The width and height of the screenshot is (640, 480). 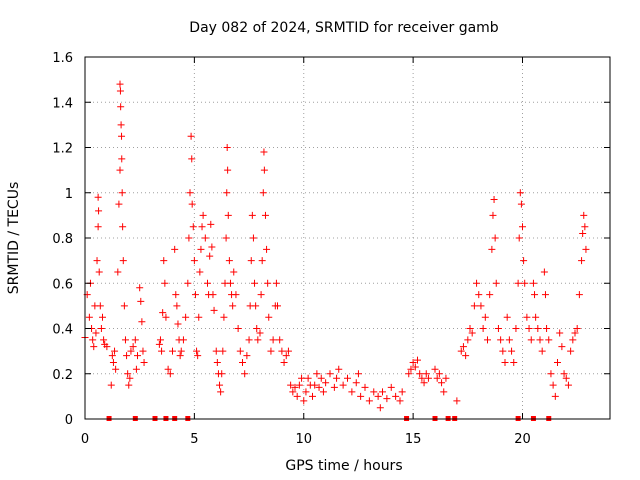 I want to click on y-tick-label: 1.6, so click(x=62, y=58).